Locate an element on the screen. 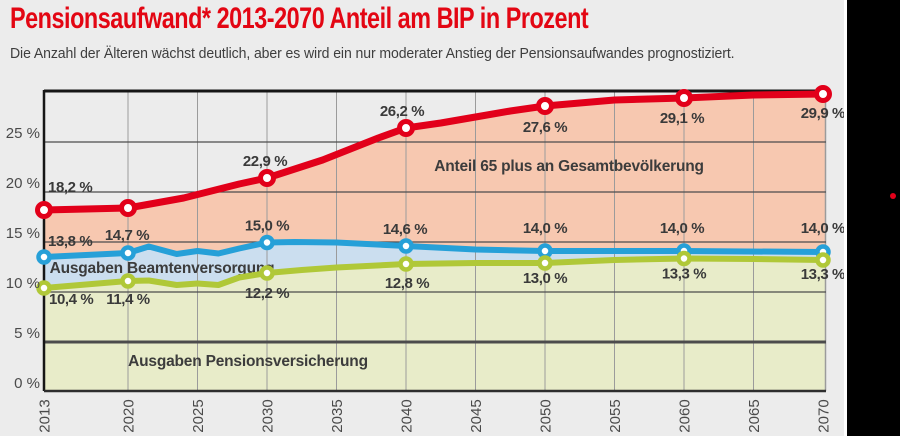 This screenshot has width=900, height=436. data-label-beamte-2050: 14,0 % is located at coordinates (545, 228).